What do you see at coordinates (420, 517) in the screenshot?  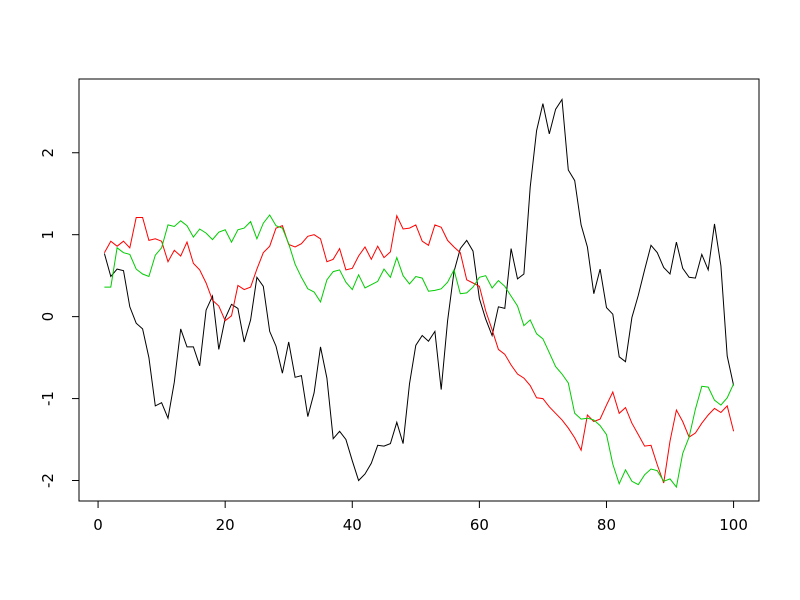 I see `x-axis: 0 20 40 60 80 100` at bounding box center [420, 517].